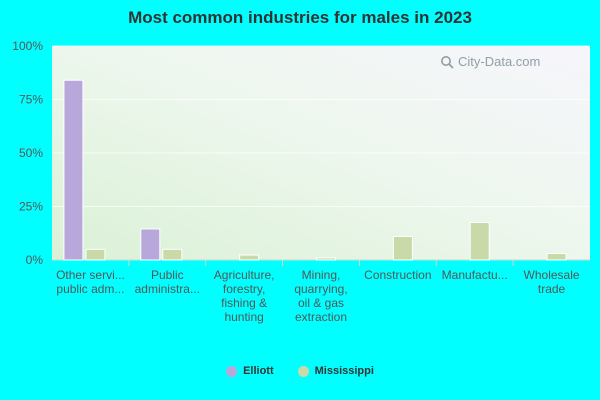 The width and height of the screenshot is (600, 400). I want to click on legend: Elliott Mississippi, so click(300, 371).